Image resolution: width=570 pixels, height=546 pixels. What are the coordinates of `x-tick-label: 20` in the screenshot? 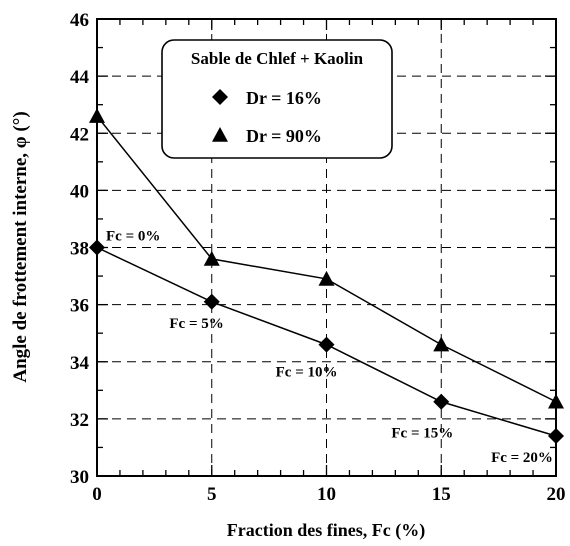 It's located at (556, 494).